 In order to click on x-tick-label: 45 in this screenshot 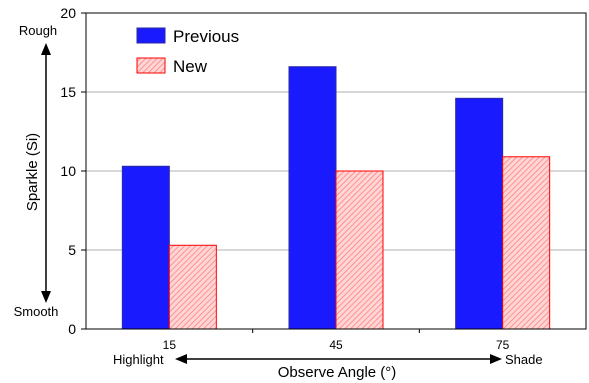, I will do `click(336, 345)`.